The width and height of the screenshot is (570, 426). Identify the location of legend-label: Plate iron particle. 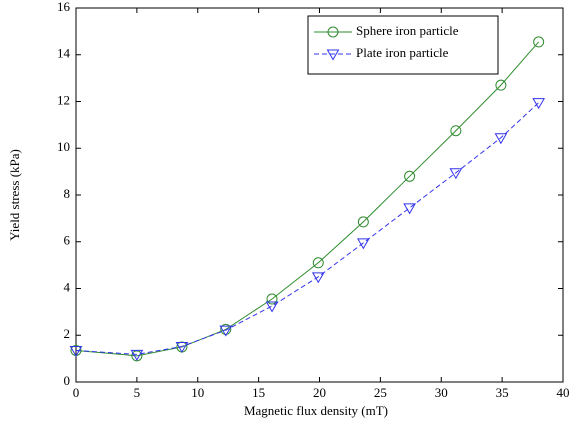
(402, 52).